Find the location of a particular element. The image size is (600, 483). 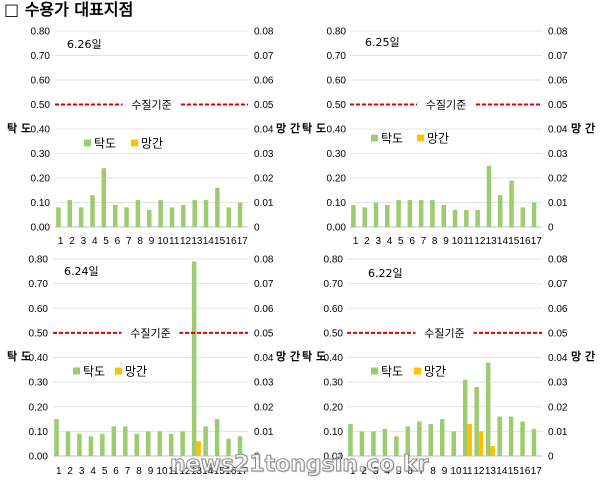

x-tick-label: 8 is located at coordinates (435, 241).